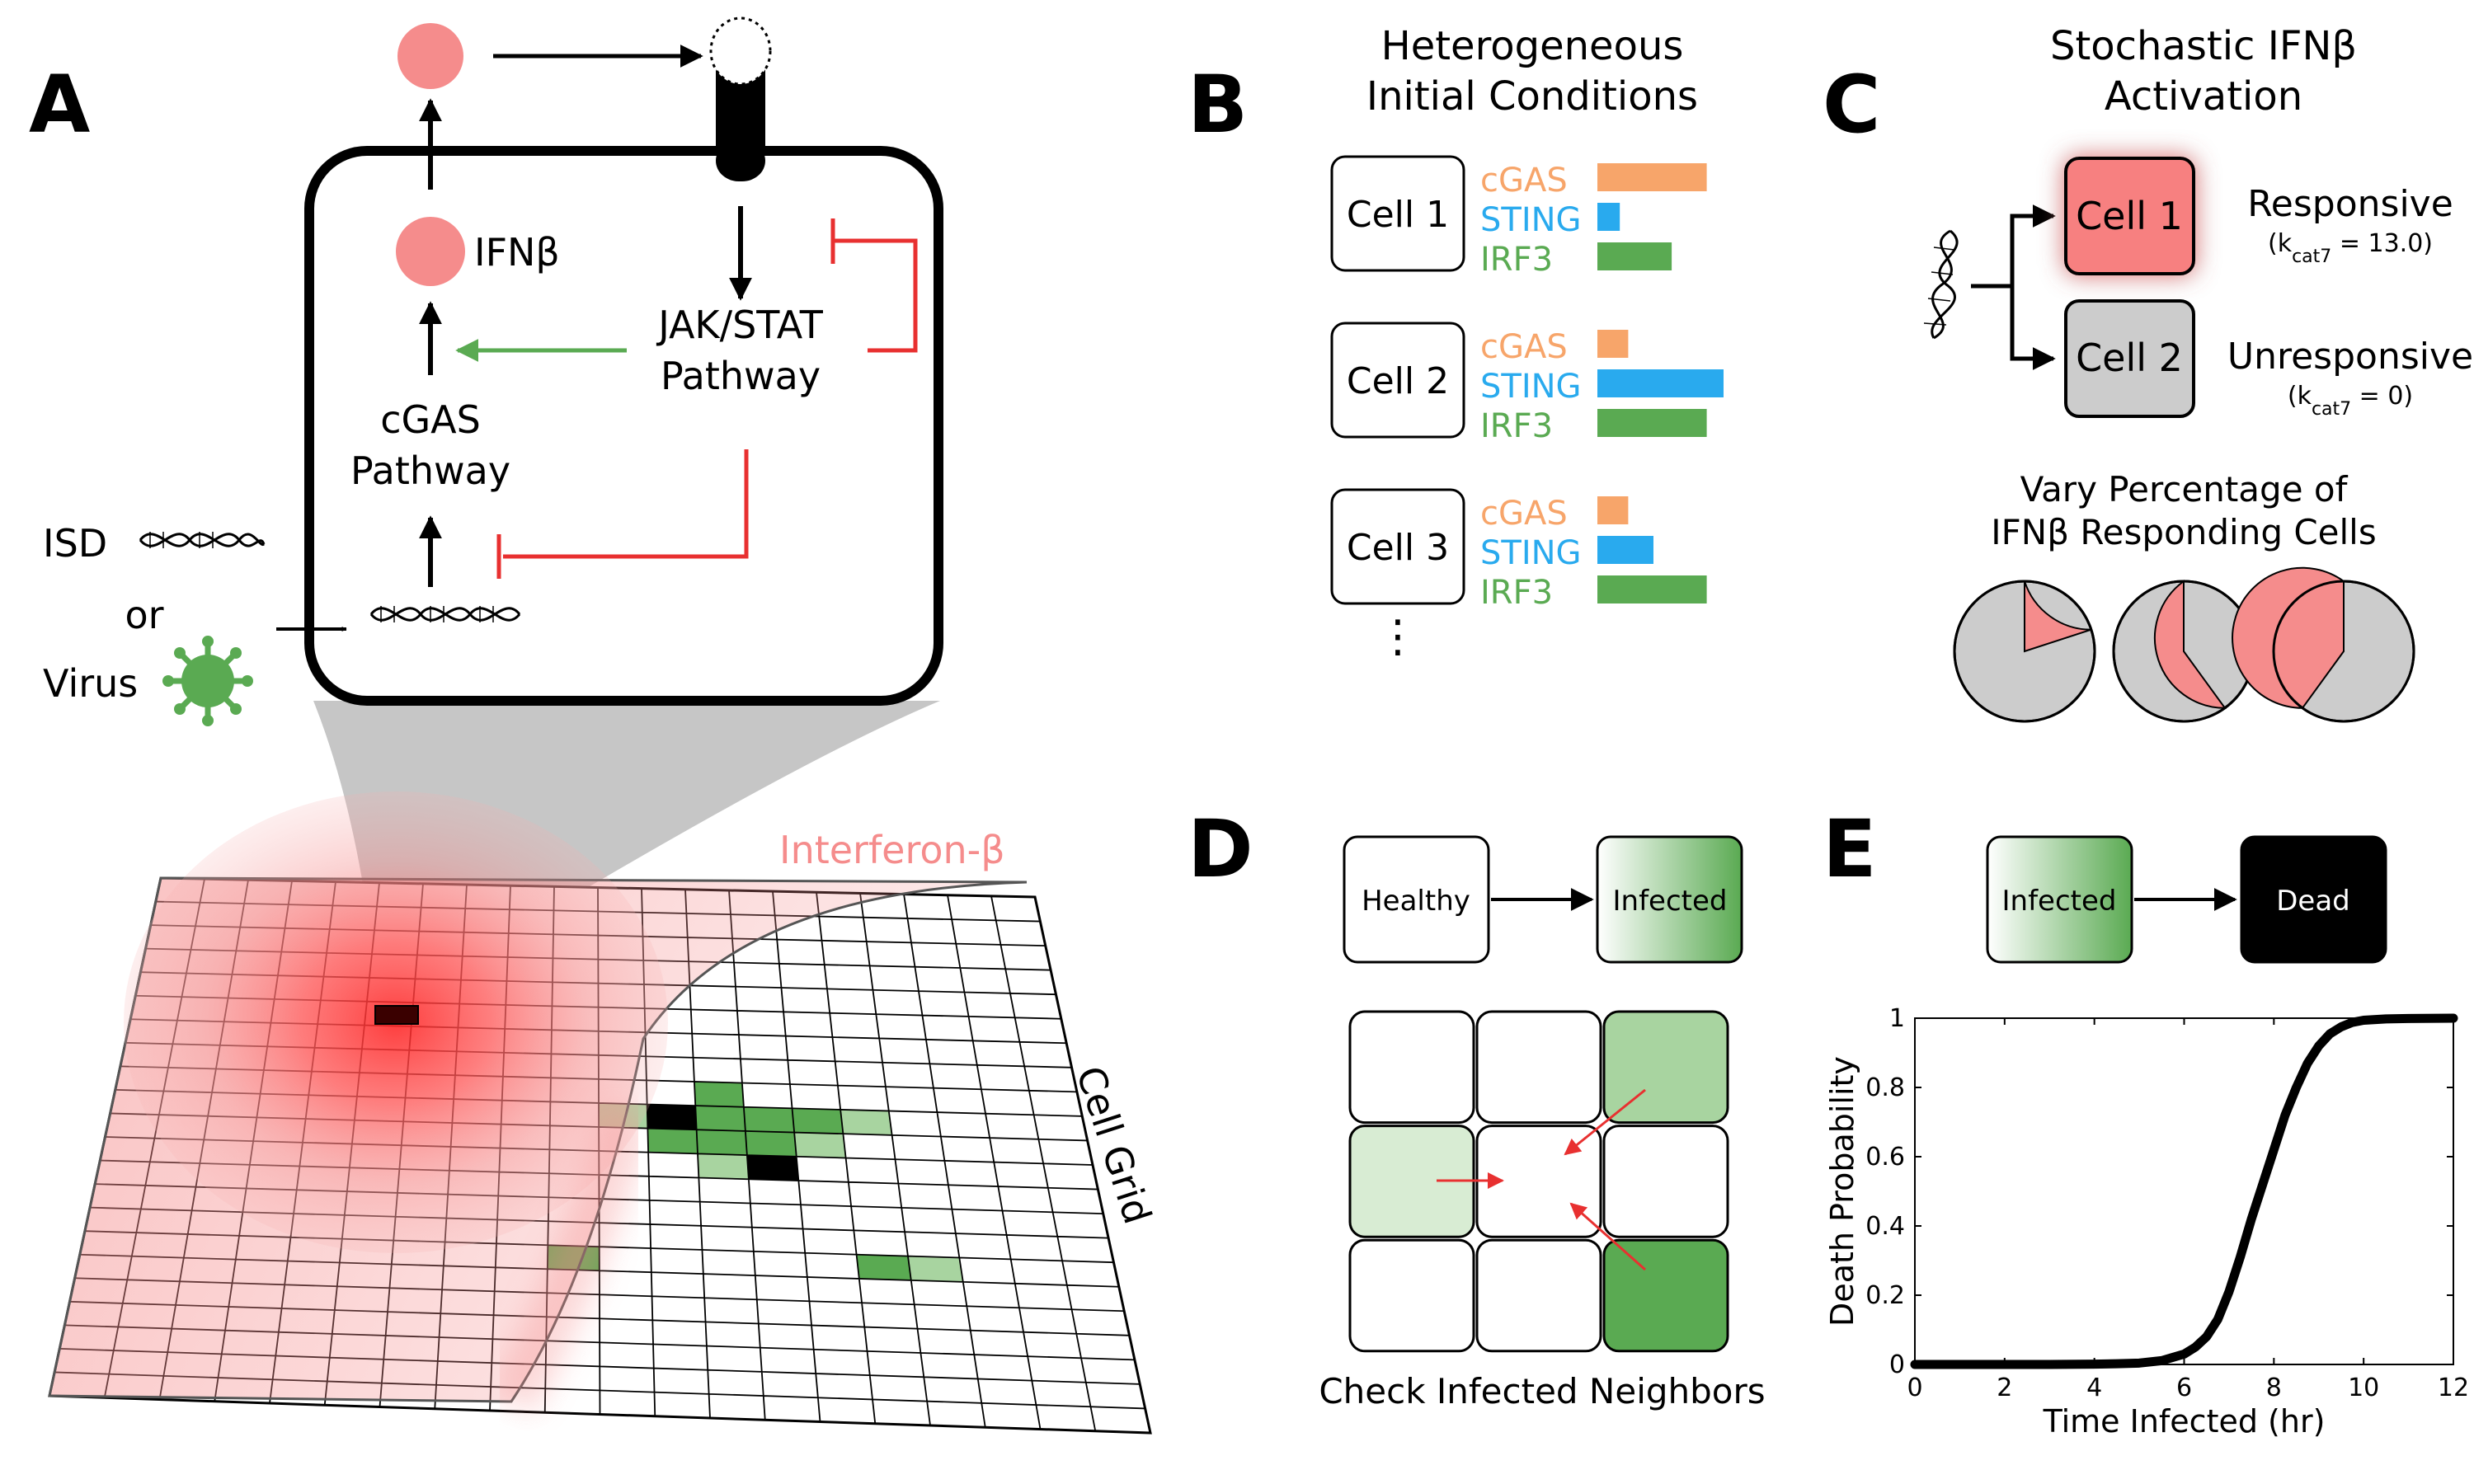 The height and width of the screenshot is (1484, 2474). I want to click on or-label: or, so click(144, 615).